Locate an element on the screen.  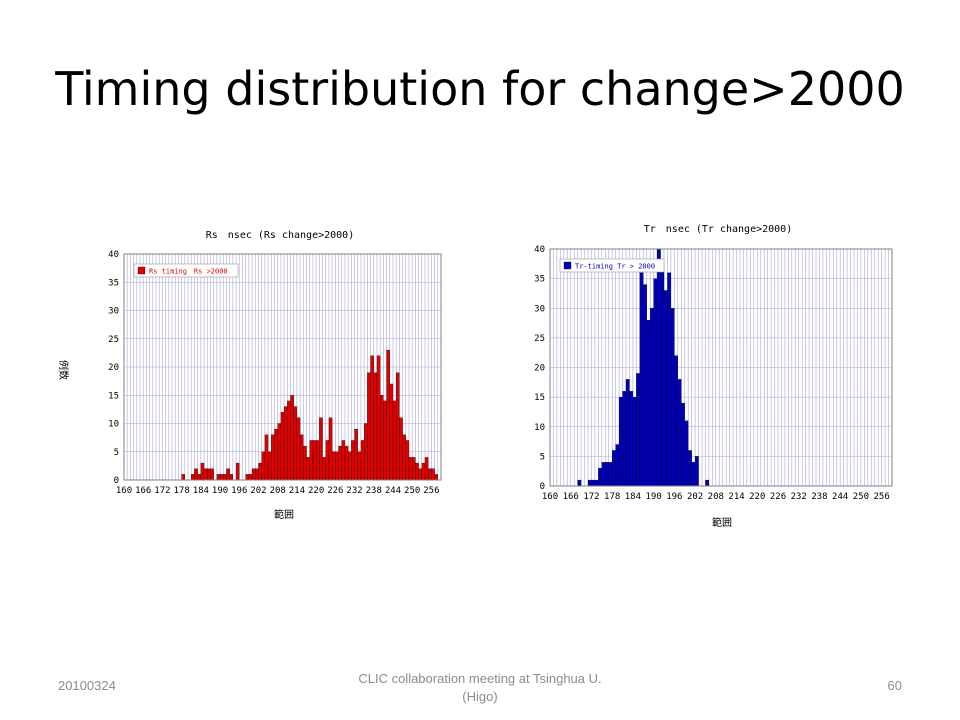
rs-y-tick-label: 25 is located at coordinates (113, 340).